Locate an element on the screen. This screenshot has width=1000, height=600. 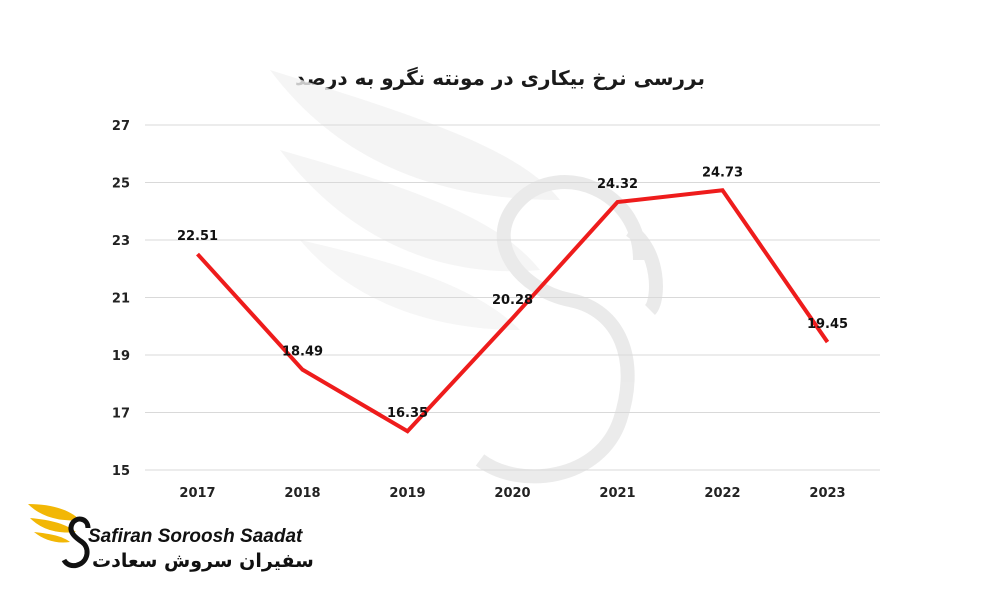
chart-title: بررسی نرخ بیکاری در مونته نگرو به درصد is located at coordinates (500, 78).